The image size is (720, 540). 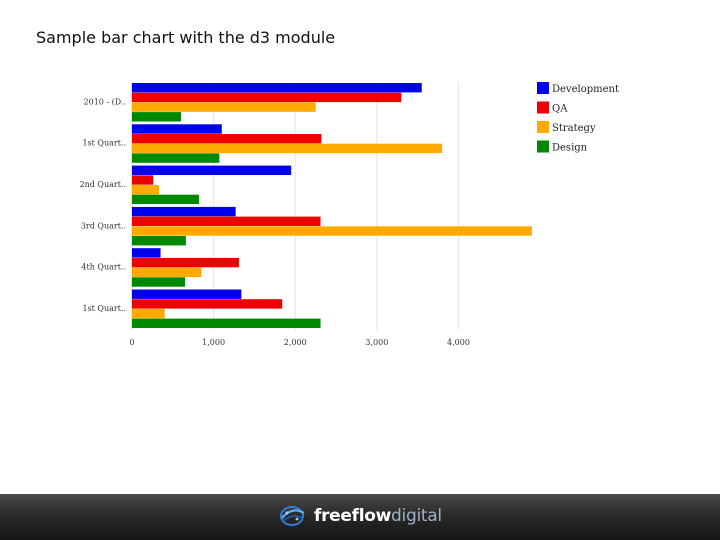 I want to click on brand-logo: freeflowdigital, so click(x=360, y=516).